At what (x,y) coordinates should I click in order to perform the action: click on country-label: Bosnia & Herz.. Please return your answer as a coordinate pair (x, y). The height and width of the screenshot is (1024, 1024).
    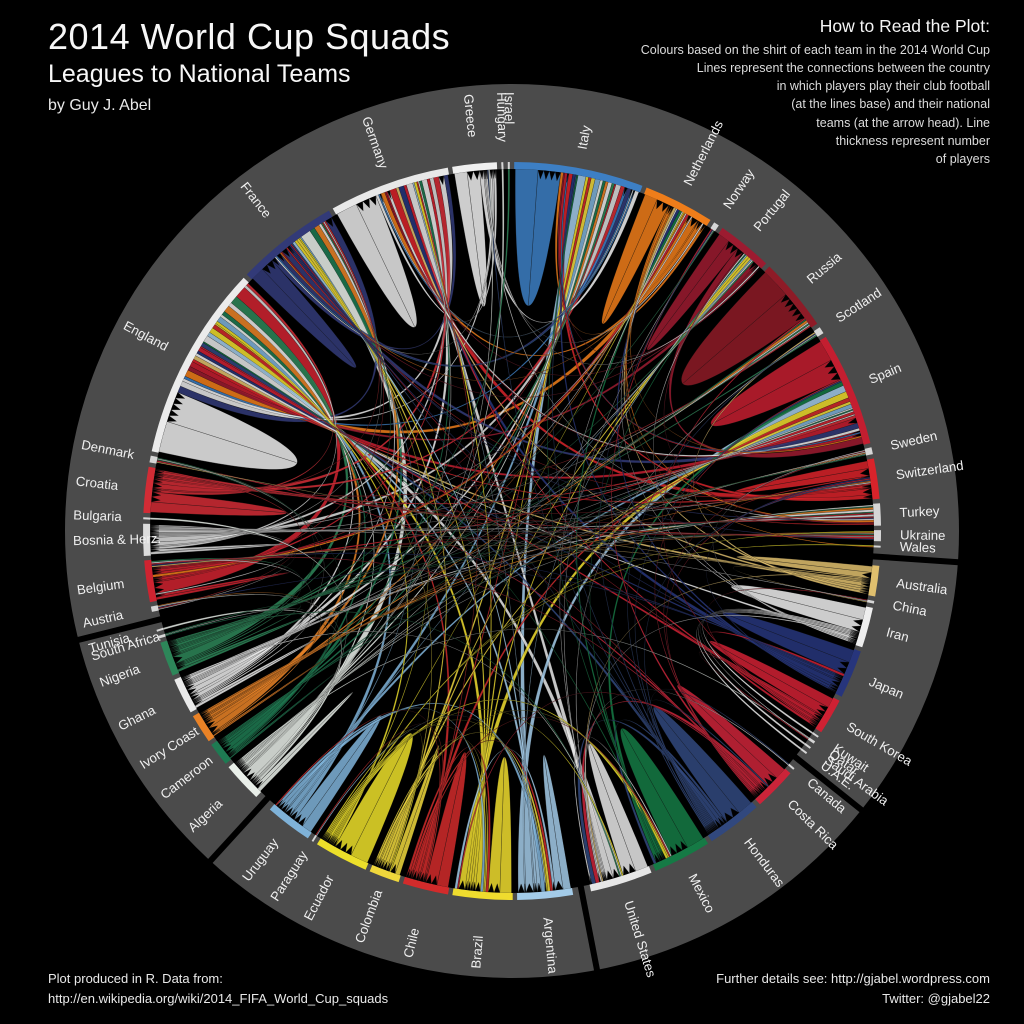
    Looking at the image, I should click on (117, 539).